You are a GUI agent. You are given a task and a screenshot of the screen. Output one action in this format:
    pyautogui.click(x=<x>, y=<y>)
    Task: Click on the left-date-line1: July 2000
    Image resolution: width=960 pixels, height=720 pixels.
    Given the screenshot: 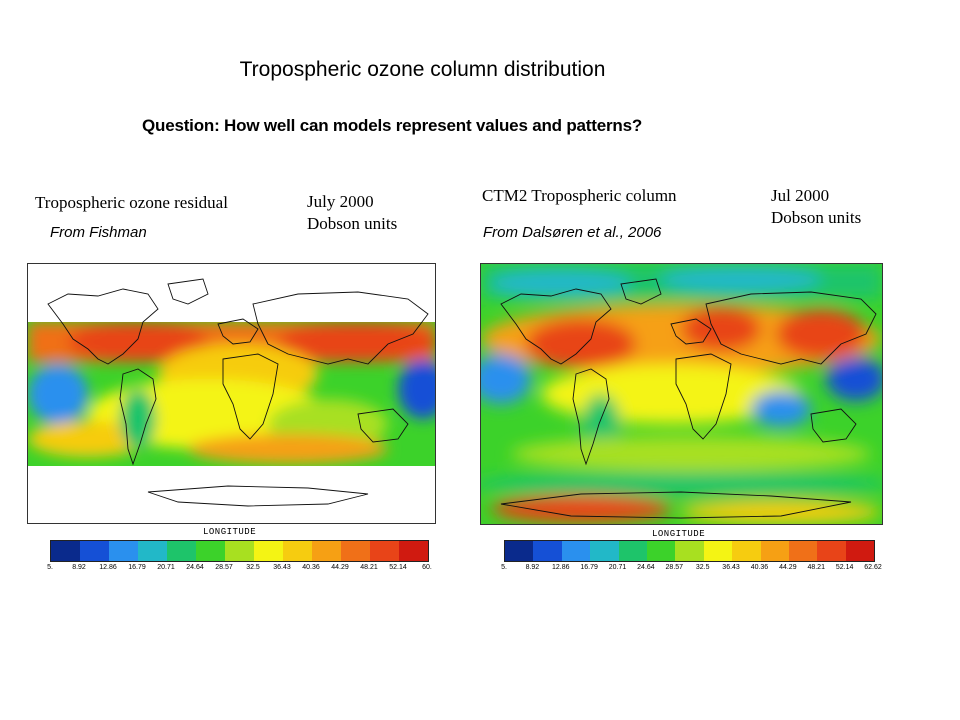 What is the action you would take?
    pyautogui.click(x=340, y=201)
    